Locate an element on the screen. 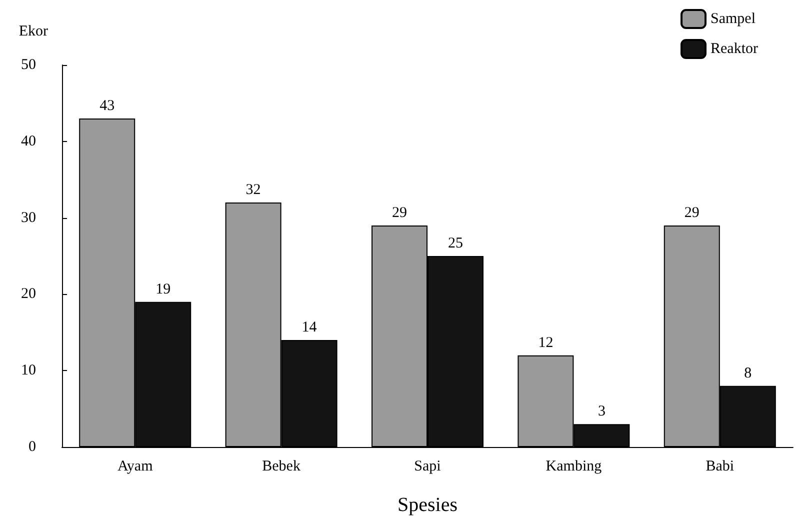  x-tick-label: Bebek is located at coordinates (281, 466).